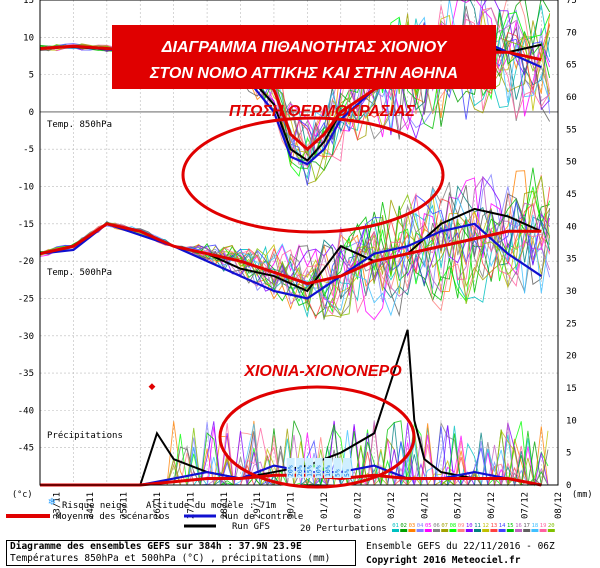  I want to click on right-tick-label: 30, so click(571, 292).